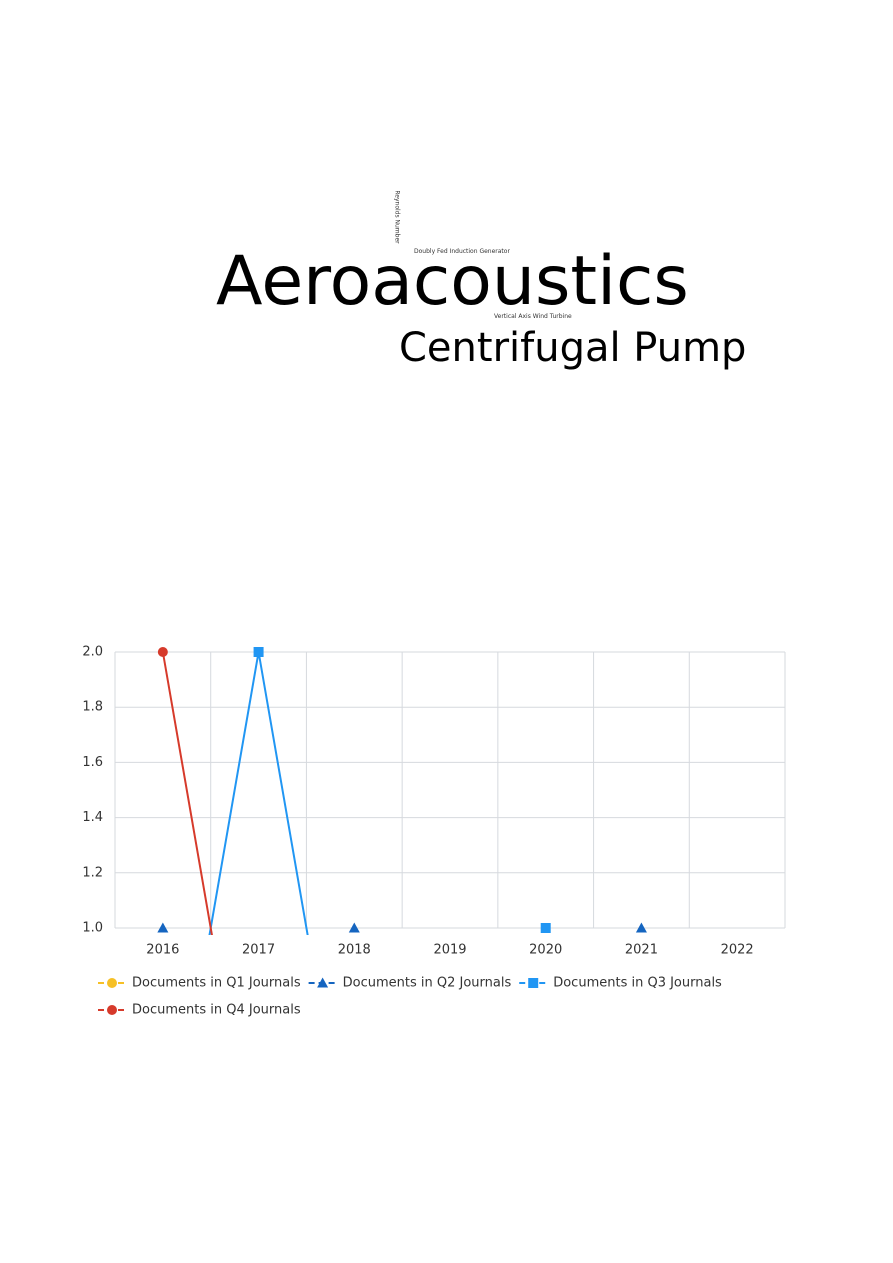 This screenshot has height=1263, width=893. What do you see at coordinates (427, 983) in the screenshot?
I see `legend-label: Documents in Q2 Journals` at bounding box center [427, 983].